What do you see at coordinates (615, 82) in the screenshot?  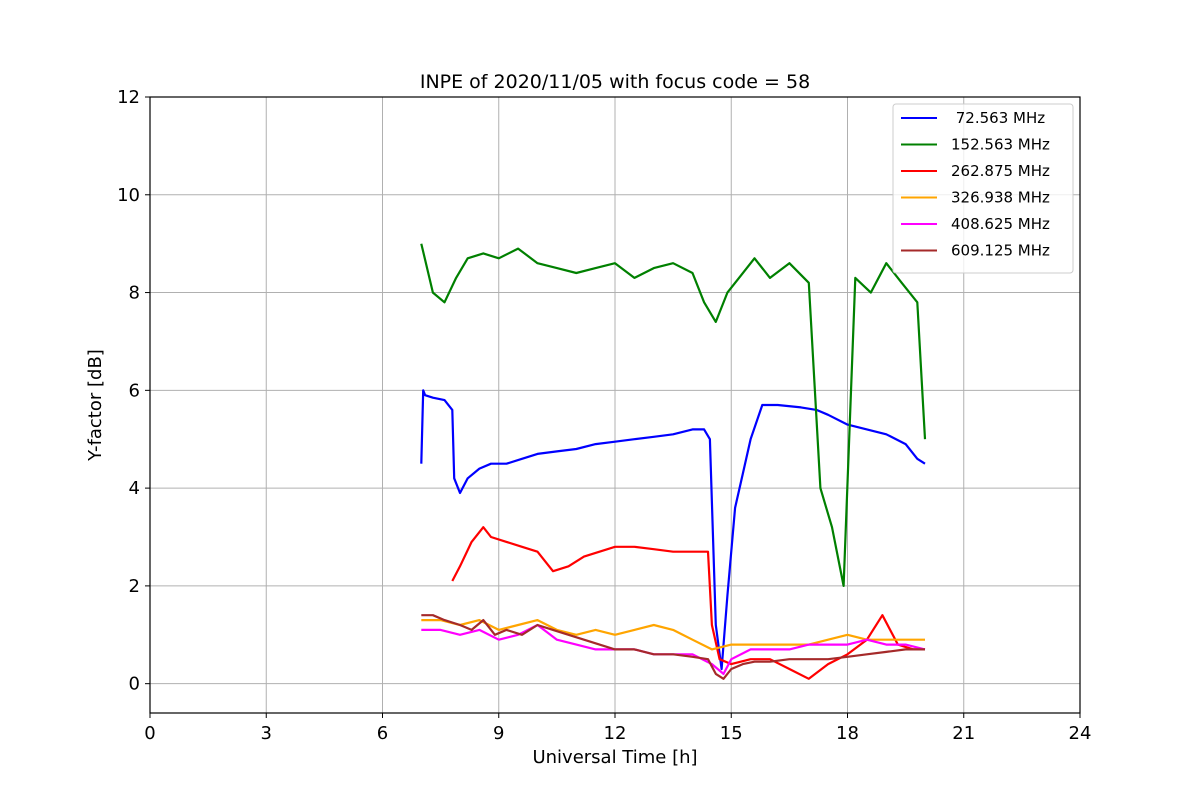 I see `chart-title: INPE of 2020/11/05 with focus code = 58` at bounding box center [615, 82].